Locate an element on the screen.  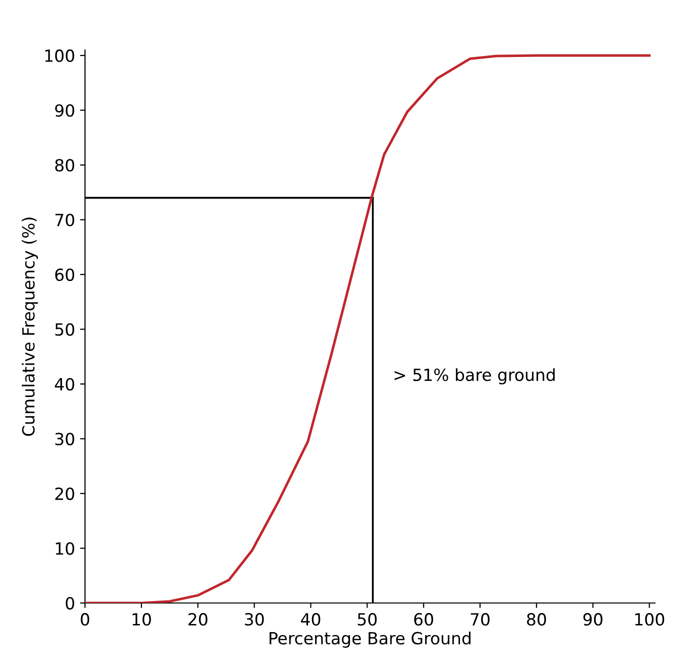
y-tick-label: 70 is located at coordinates (64, 220).